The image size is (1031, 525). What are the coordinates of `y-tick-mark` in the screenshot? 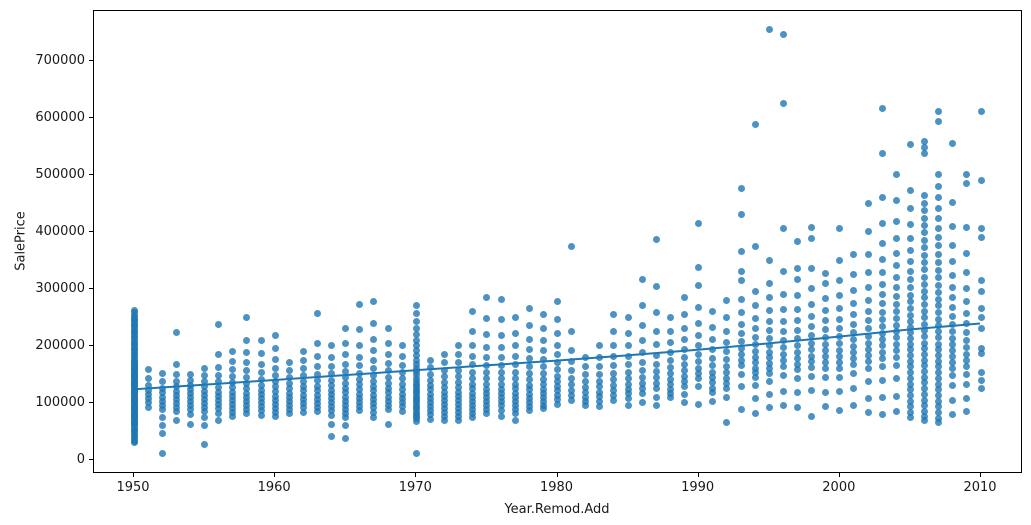 It's located at (91, 60).